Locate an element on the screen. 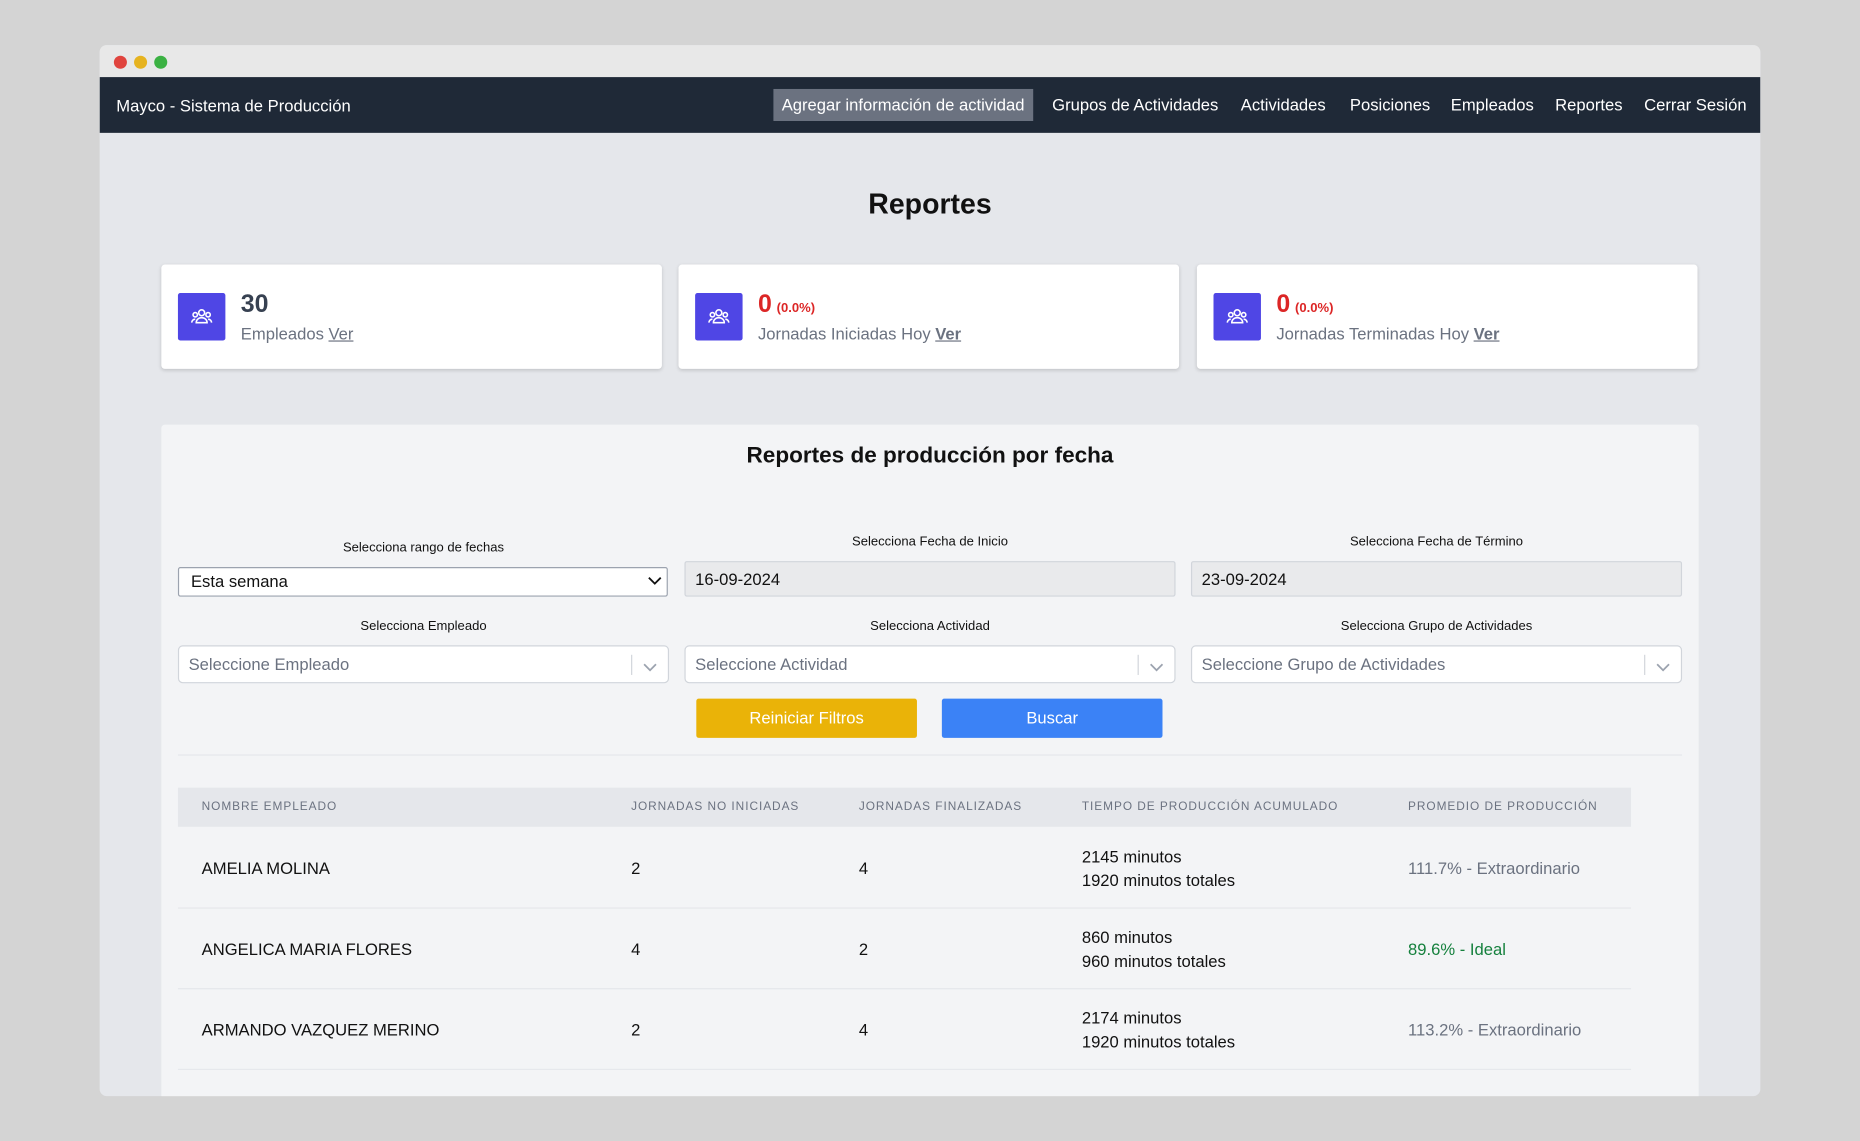 The height and width of the screenshot is (1141, 1860). reset-button: Reiniciar Filtros is located at coordinates (806, 718).